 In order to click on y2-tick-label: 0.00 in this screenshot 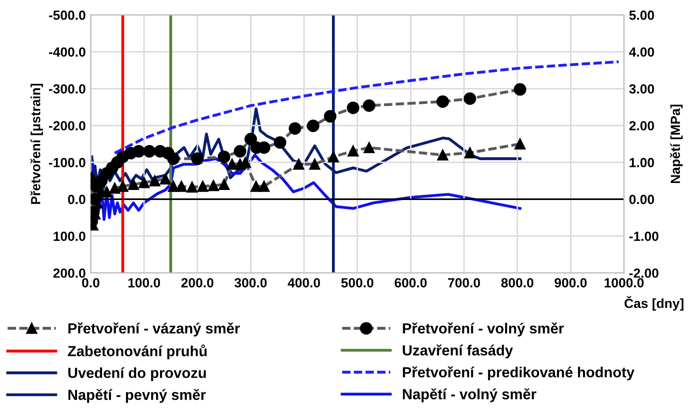, I will do `click(641, 199)`.